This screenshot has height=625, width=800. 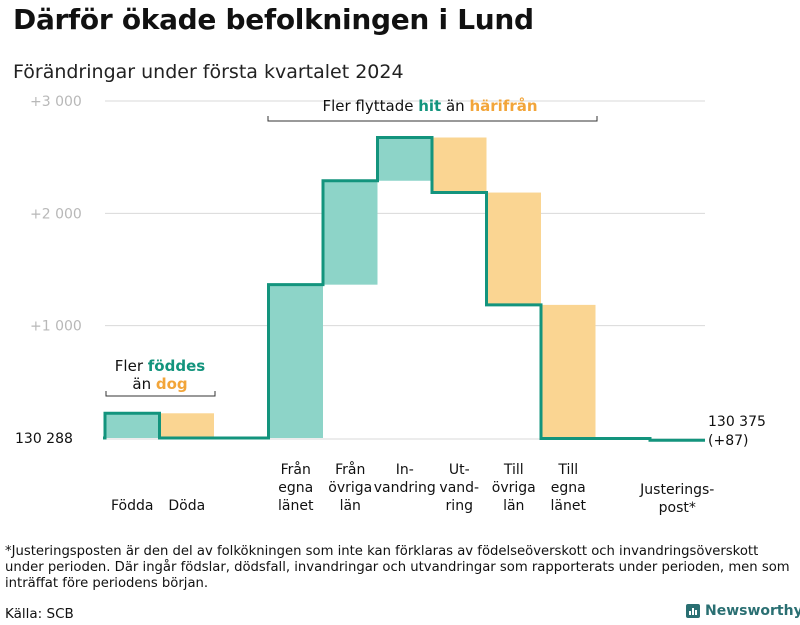 I want to click on y-tick-label: +1 000, so click(x=56, y=327).